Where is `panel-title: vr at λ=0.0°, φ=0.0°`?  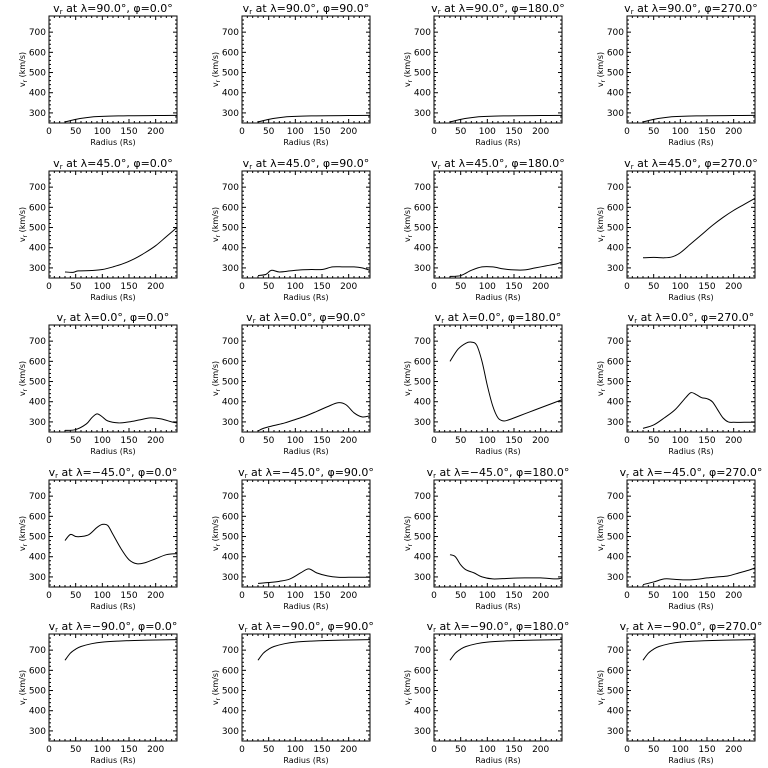
panel-title: vr at λ=0.0°, φ=0.0° is located at coordinates (113, 318).